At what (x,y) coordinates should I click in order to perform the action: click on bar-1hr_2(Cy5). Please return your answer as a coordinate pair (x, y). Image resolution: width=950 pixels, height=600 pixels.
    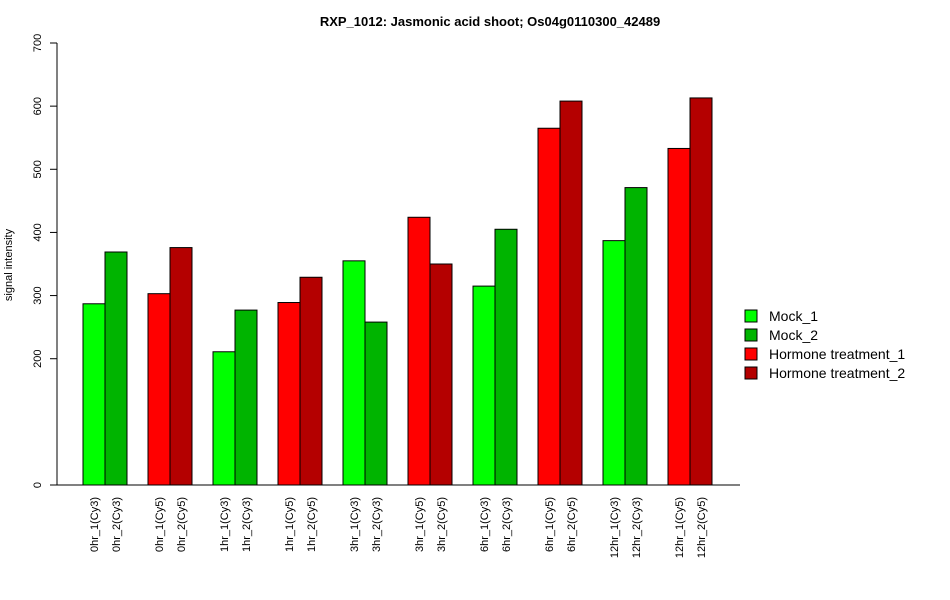
    Looking at the image, I should click on (311, 381).